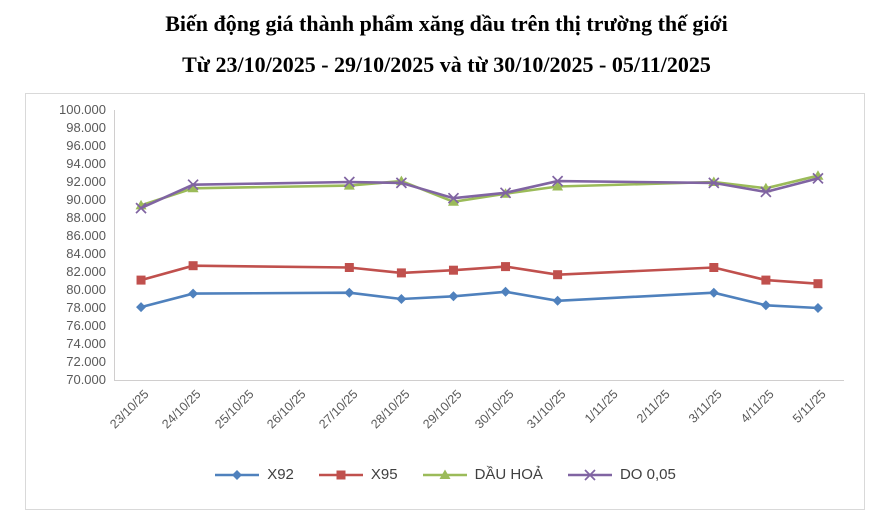 The width and height of the screenshot is (893, 511). I want to click on y-axis-label: 98.000, so click(86, 127).